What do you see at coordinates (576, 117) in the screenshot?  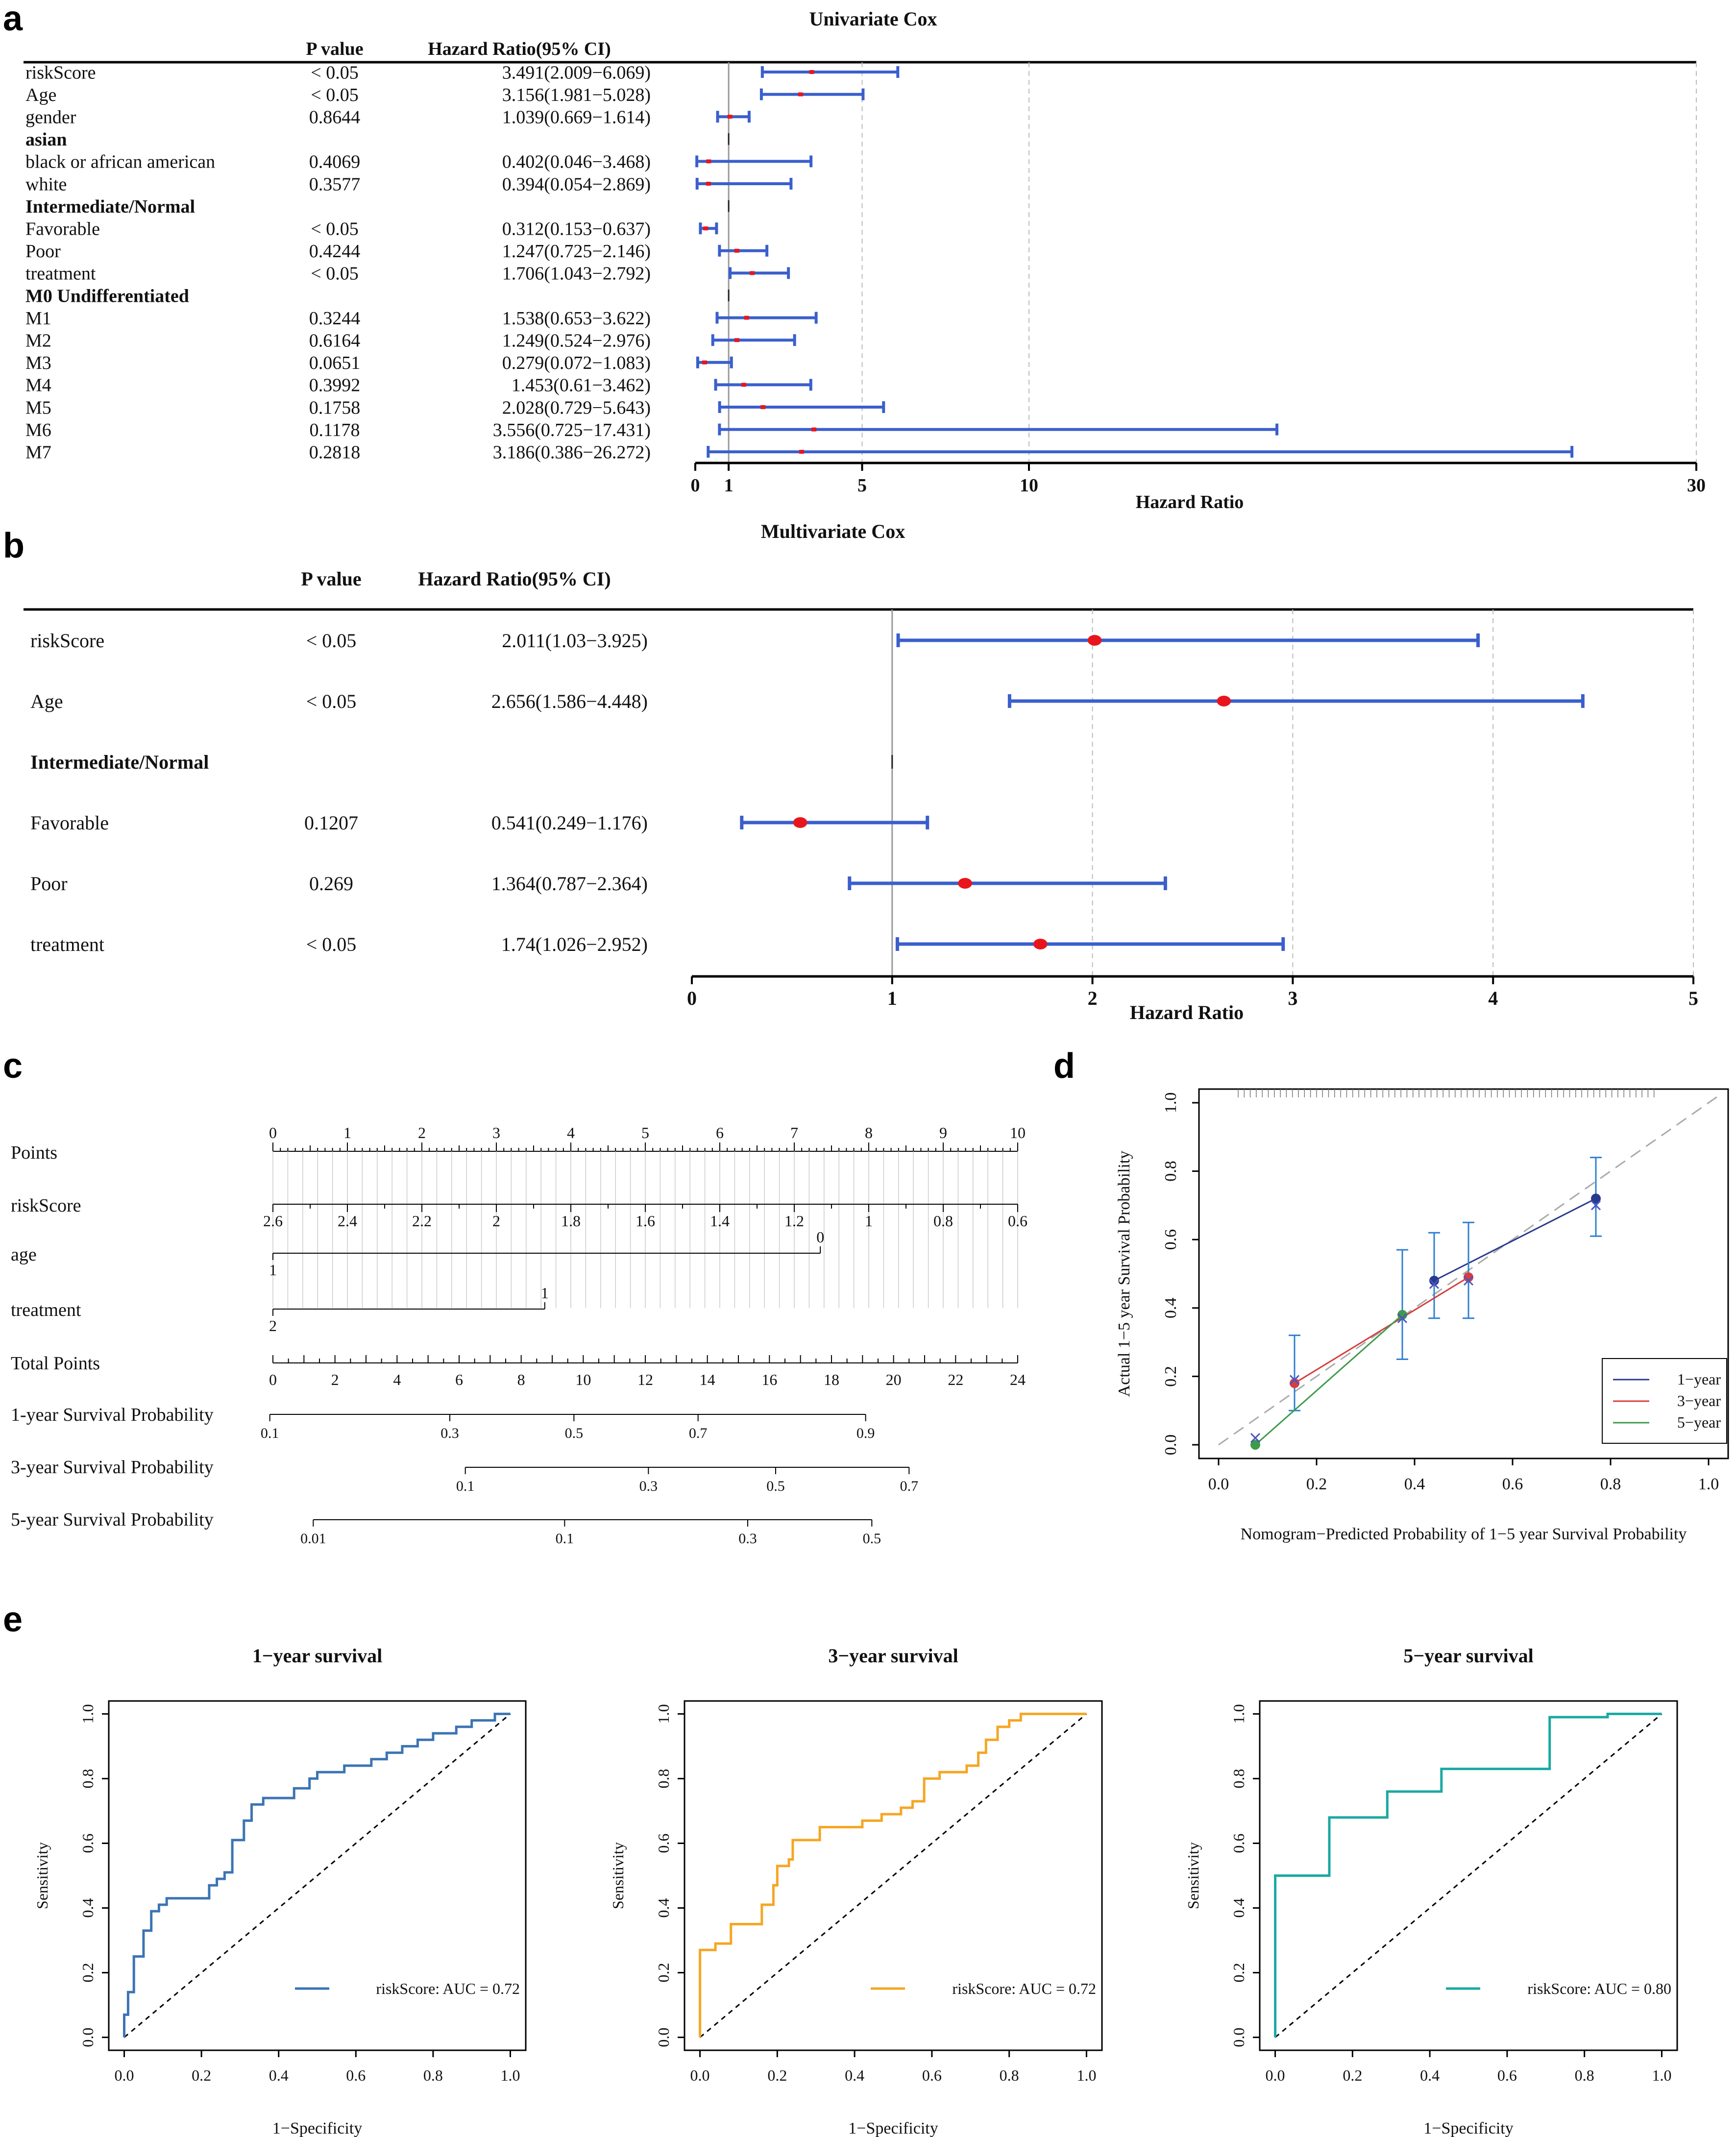 I see `hr-ci-text: 1.039(0.669−1.614)` at bounding box center [576, 117].